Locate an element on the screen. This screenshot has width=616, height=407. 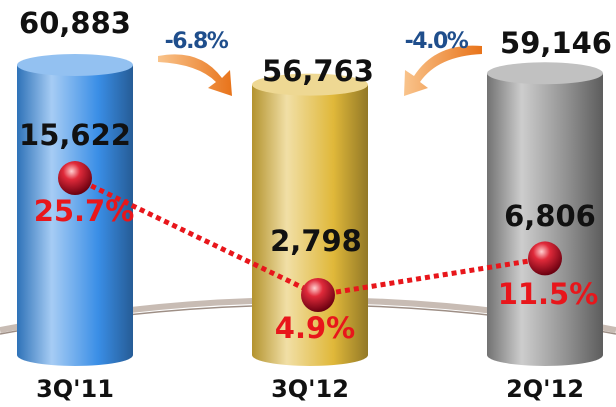
category-label: 2Q'12 is located at coordinates (545, 389).